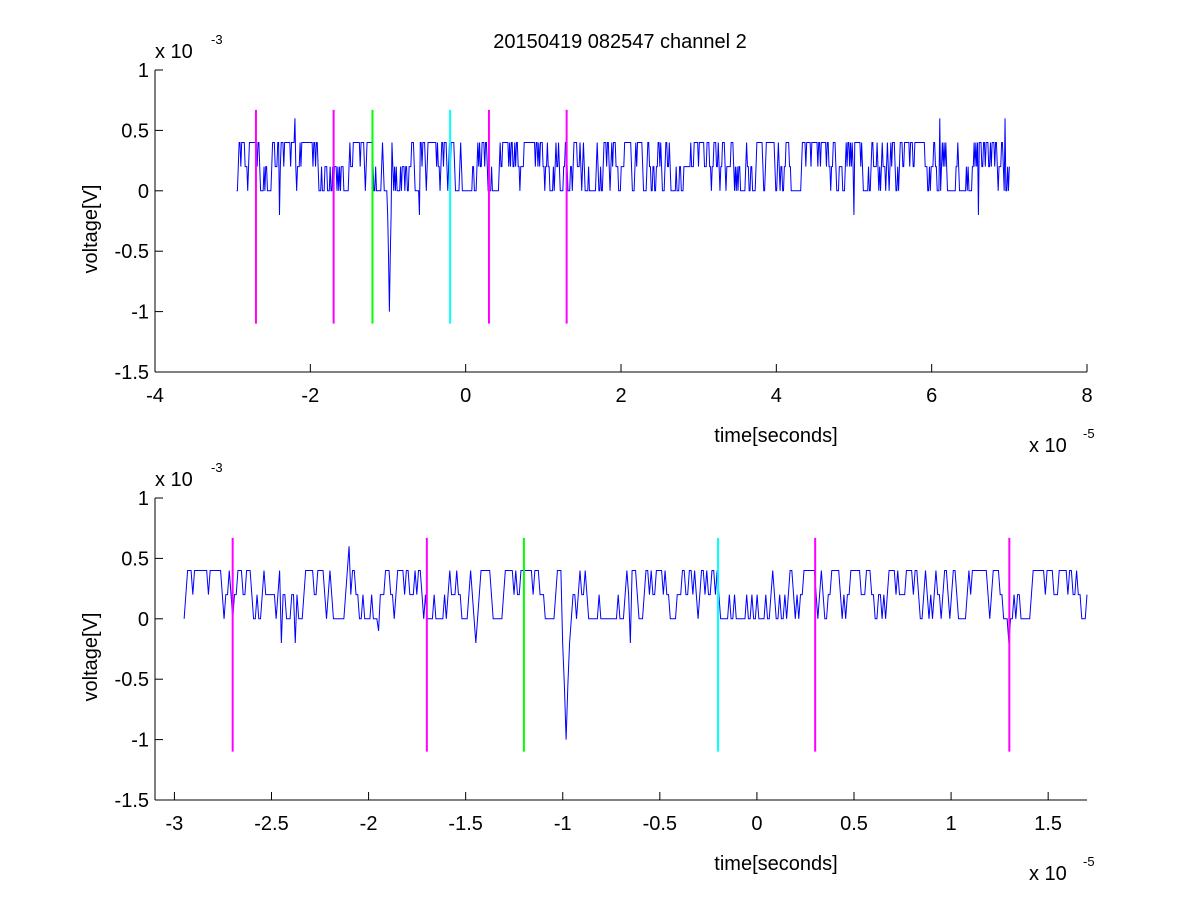 The image size is (1200, 901). What do you see at coordinates (854, 824) in the screenshot?
I see `x-tick-label: 0.5` at bounding box center [854, 824].